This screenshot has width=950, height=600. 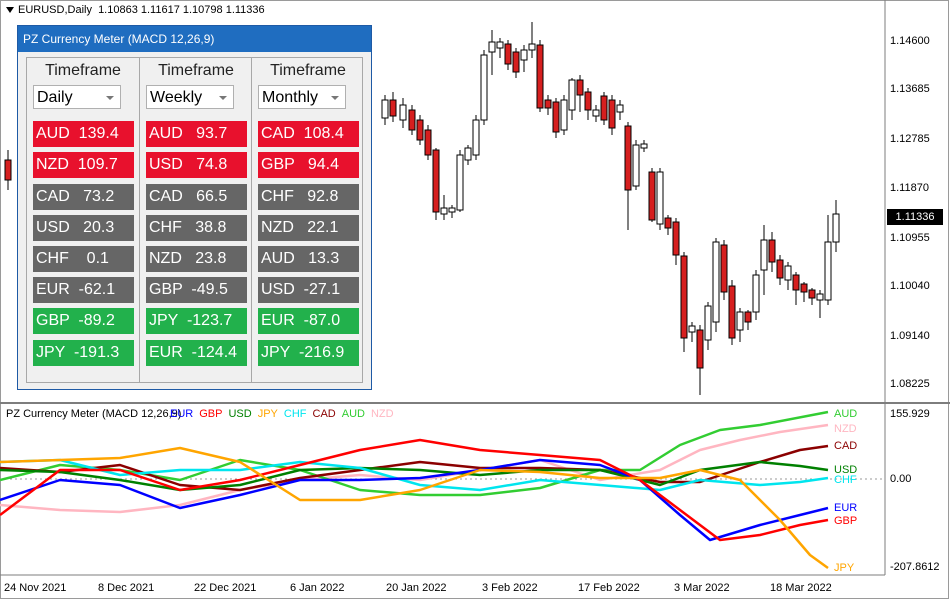 What do you see at coordinates (295, 414) in the screenshot?
I see `legend-item: CHF` at bounding box center [295, 414].